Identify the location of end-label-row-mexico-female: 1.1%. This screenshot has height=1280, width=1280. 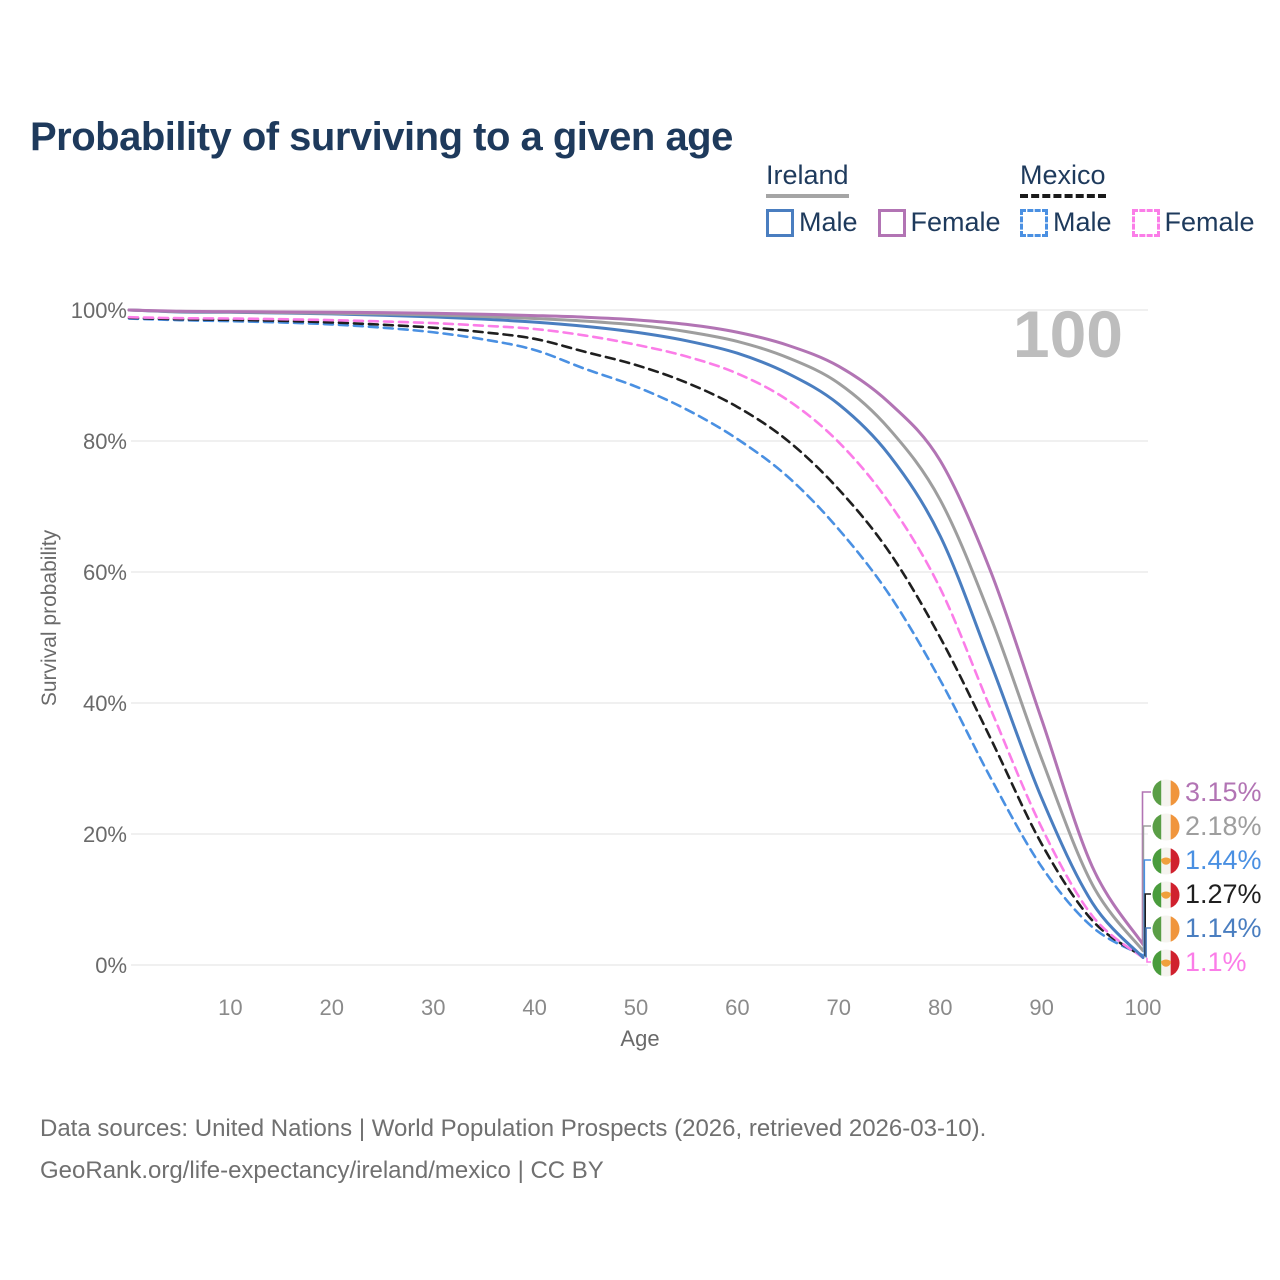
(1199, 962).